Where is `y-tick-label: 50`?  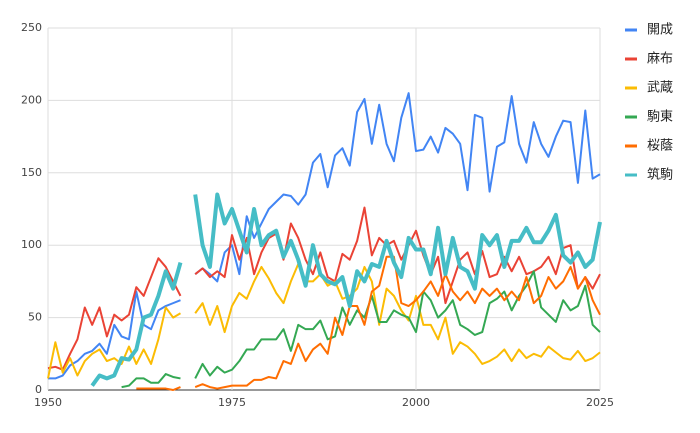 y-tick-label: 50 is located at coordinates (35, 317).